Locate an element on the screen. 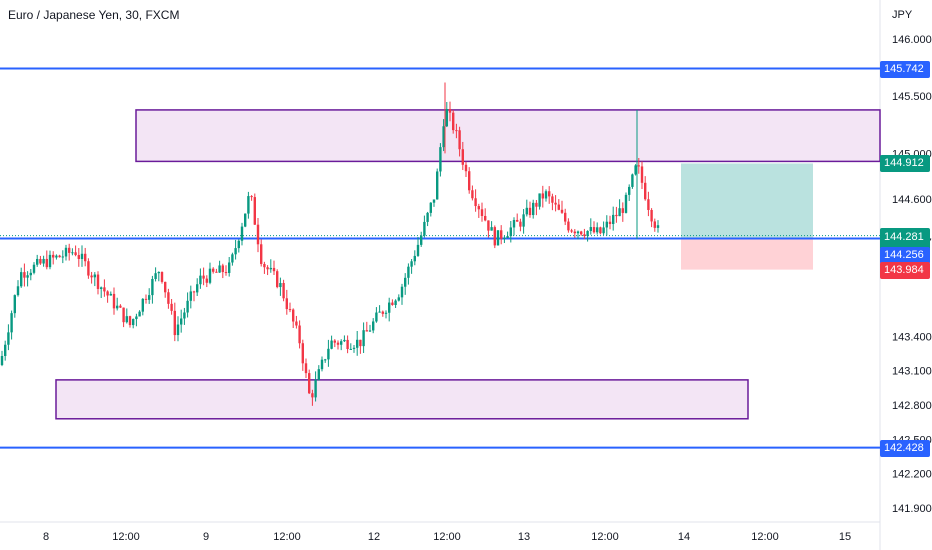 Image resolution: width=932 pixels, height=550 pixels. x-tick-label: 12:00 is located at coordinates (605, 537).